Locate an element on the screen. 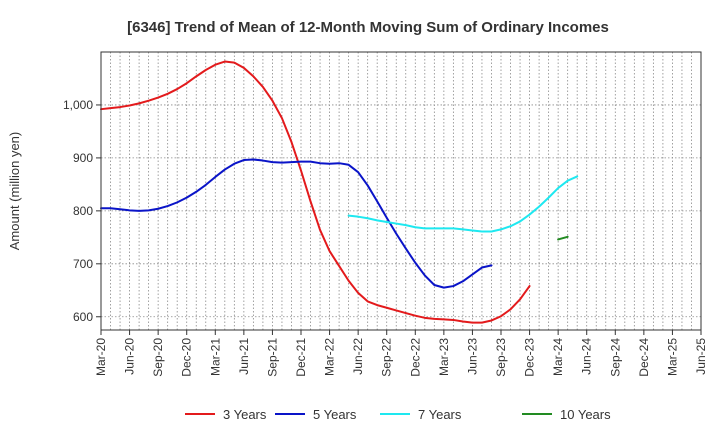  x-tick-label: Dec-22 is located at coordinates (415, 357).